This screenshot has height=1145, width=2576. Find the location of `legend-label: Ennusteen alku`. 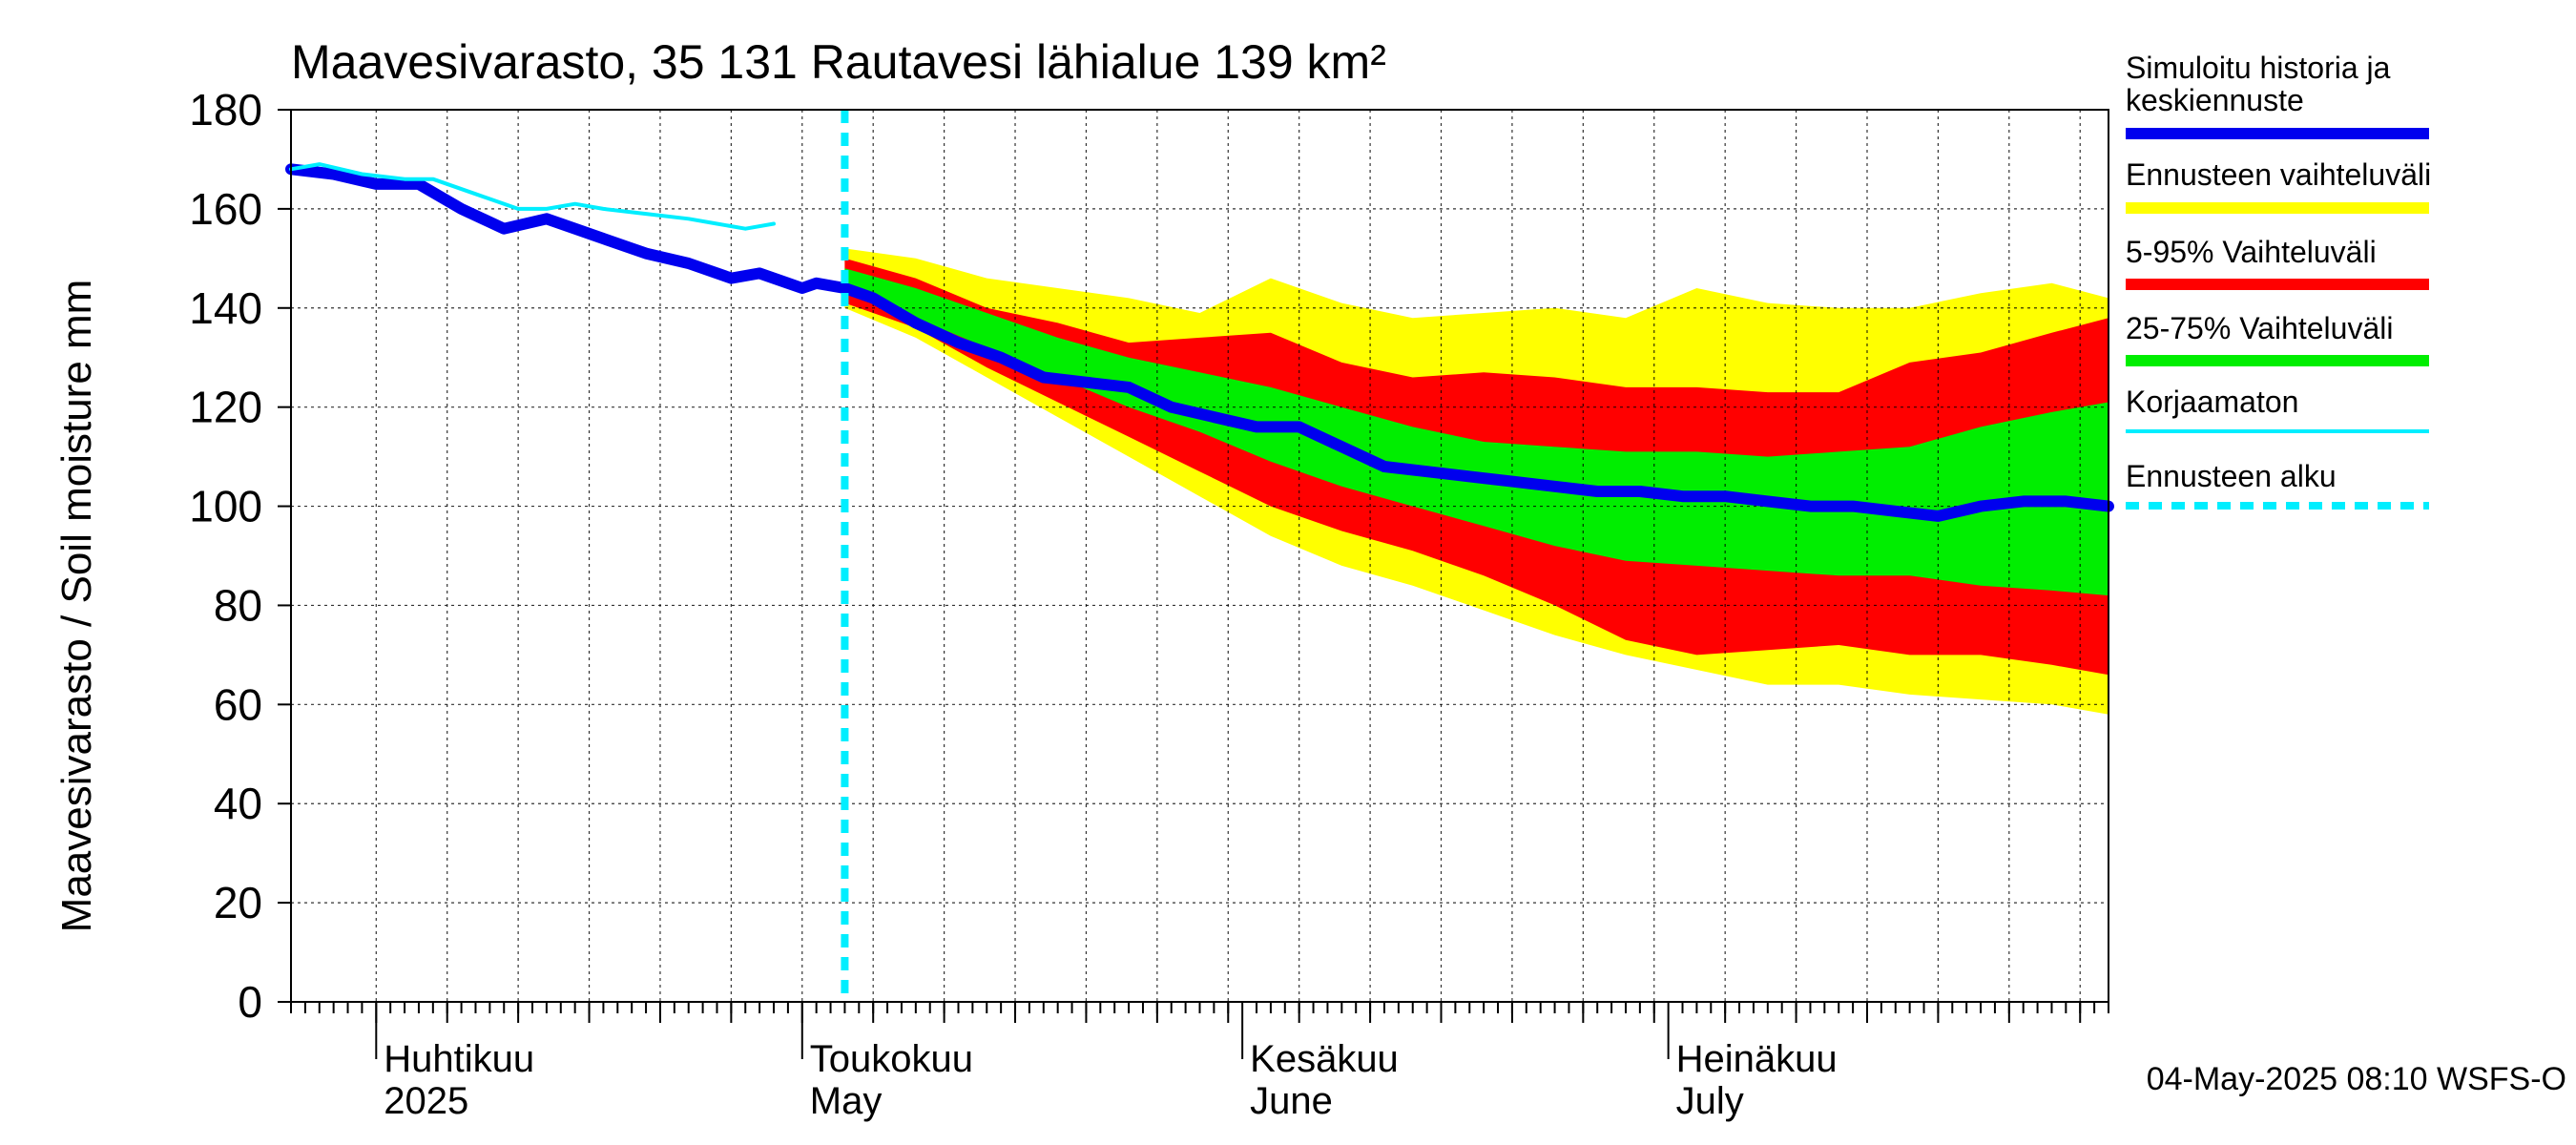

legend-label: Ennusteen alku is located at coordinates (2231, 476).